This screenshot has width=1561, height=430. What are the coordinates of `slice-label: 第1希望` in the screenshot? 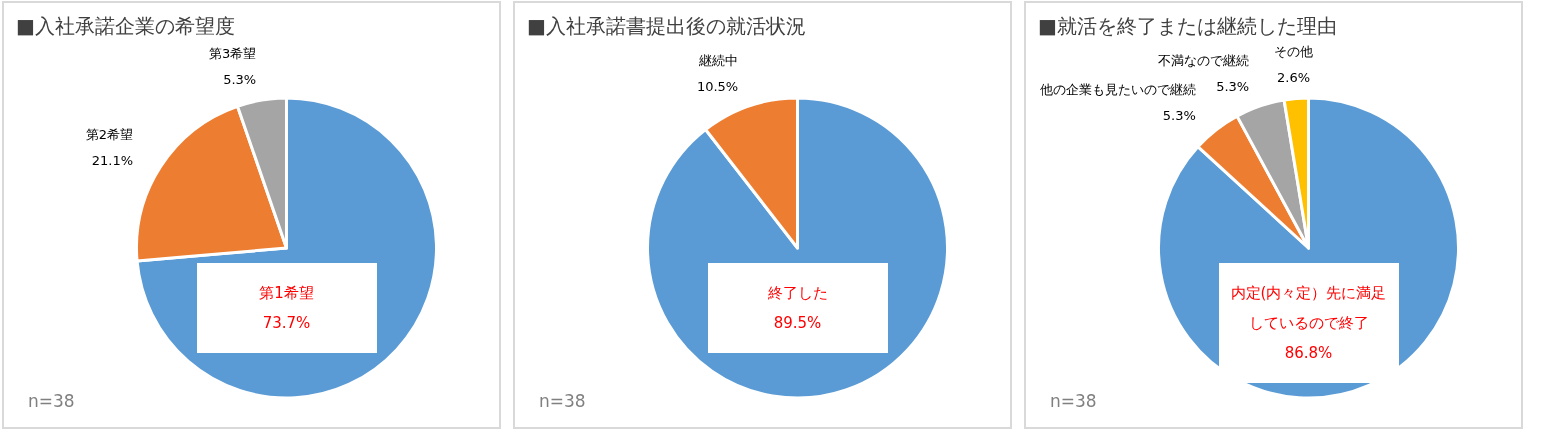 It's located at (286, 293).